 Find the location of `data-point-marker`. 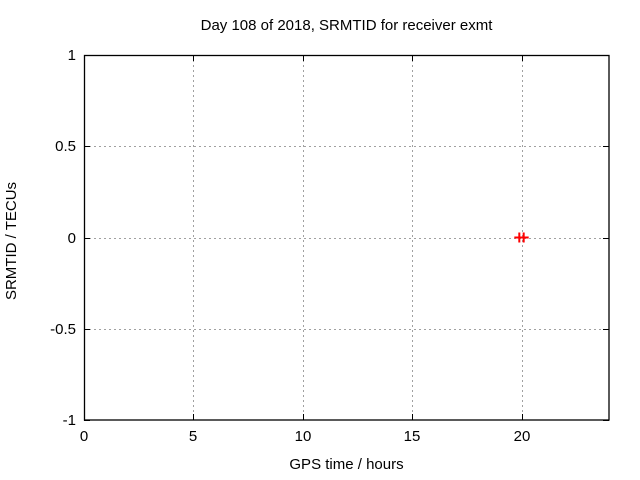

data-point-marker is located at coordinates (523, 237).